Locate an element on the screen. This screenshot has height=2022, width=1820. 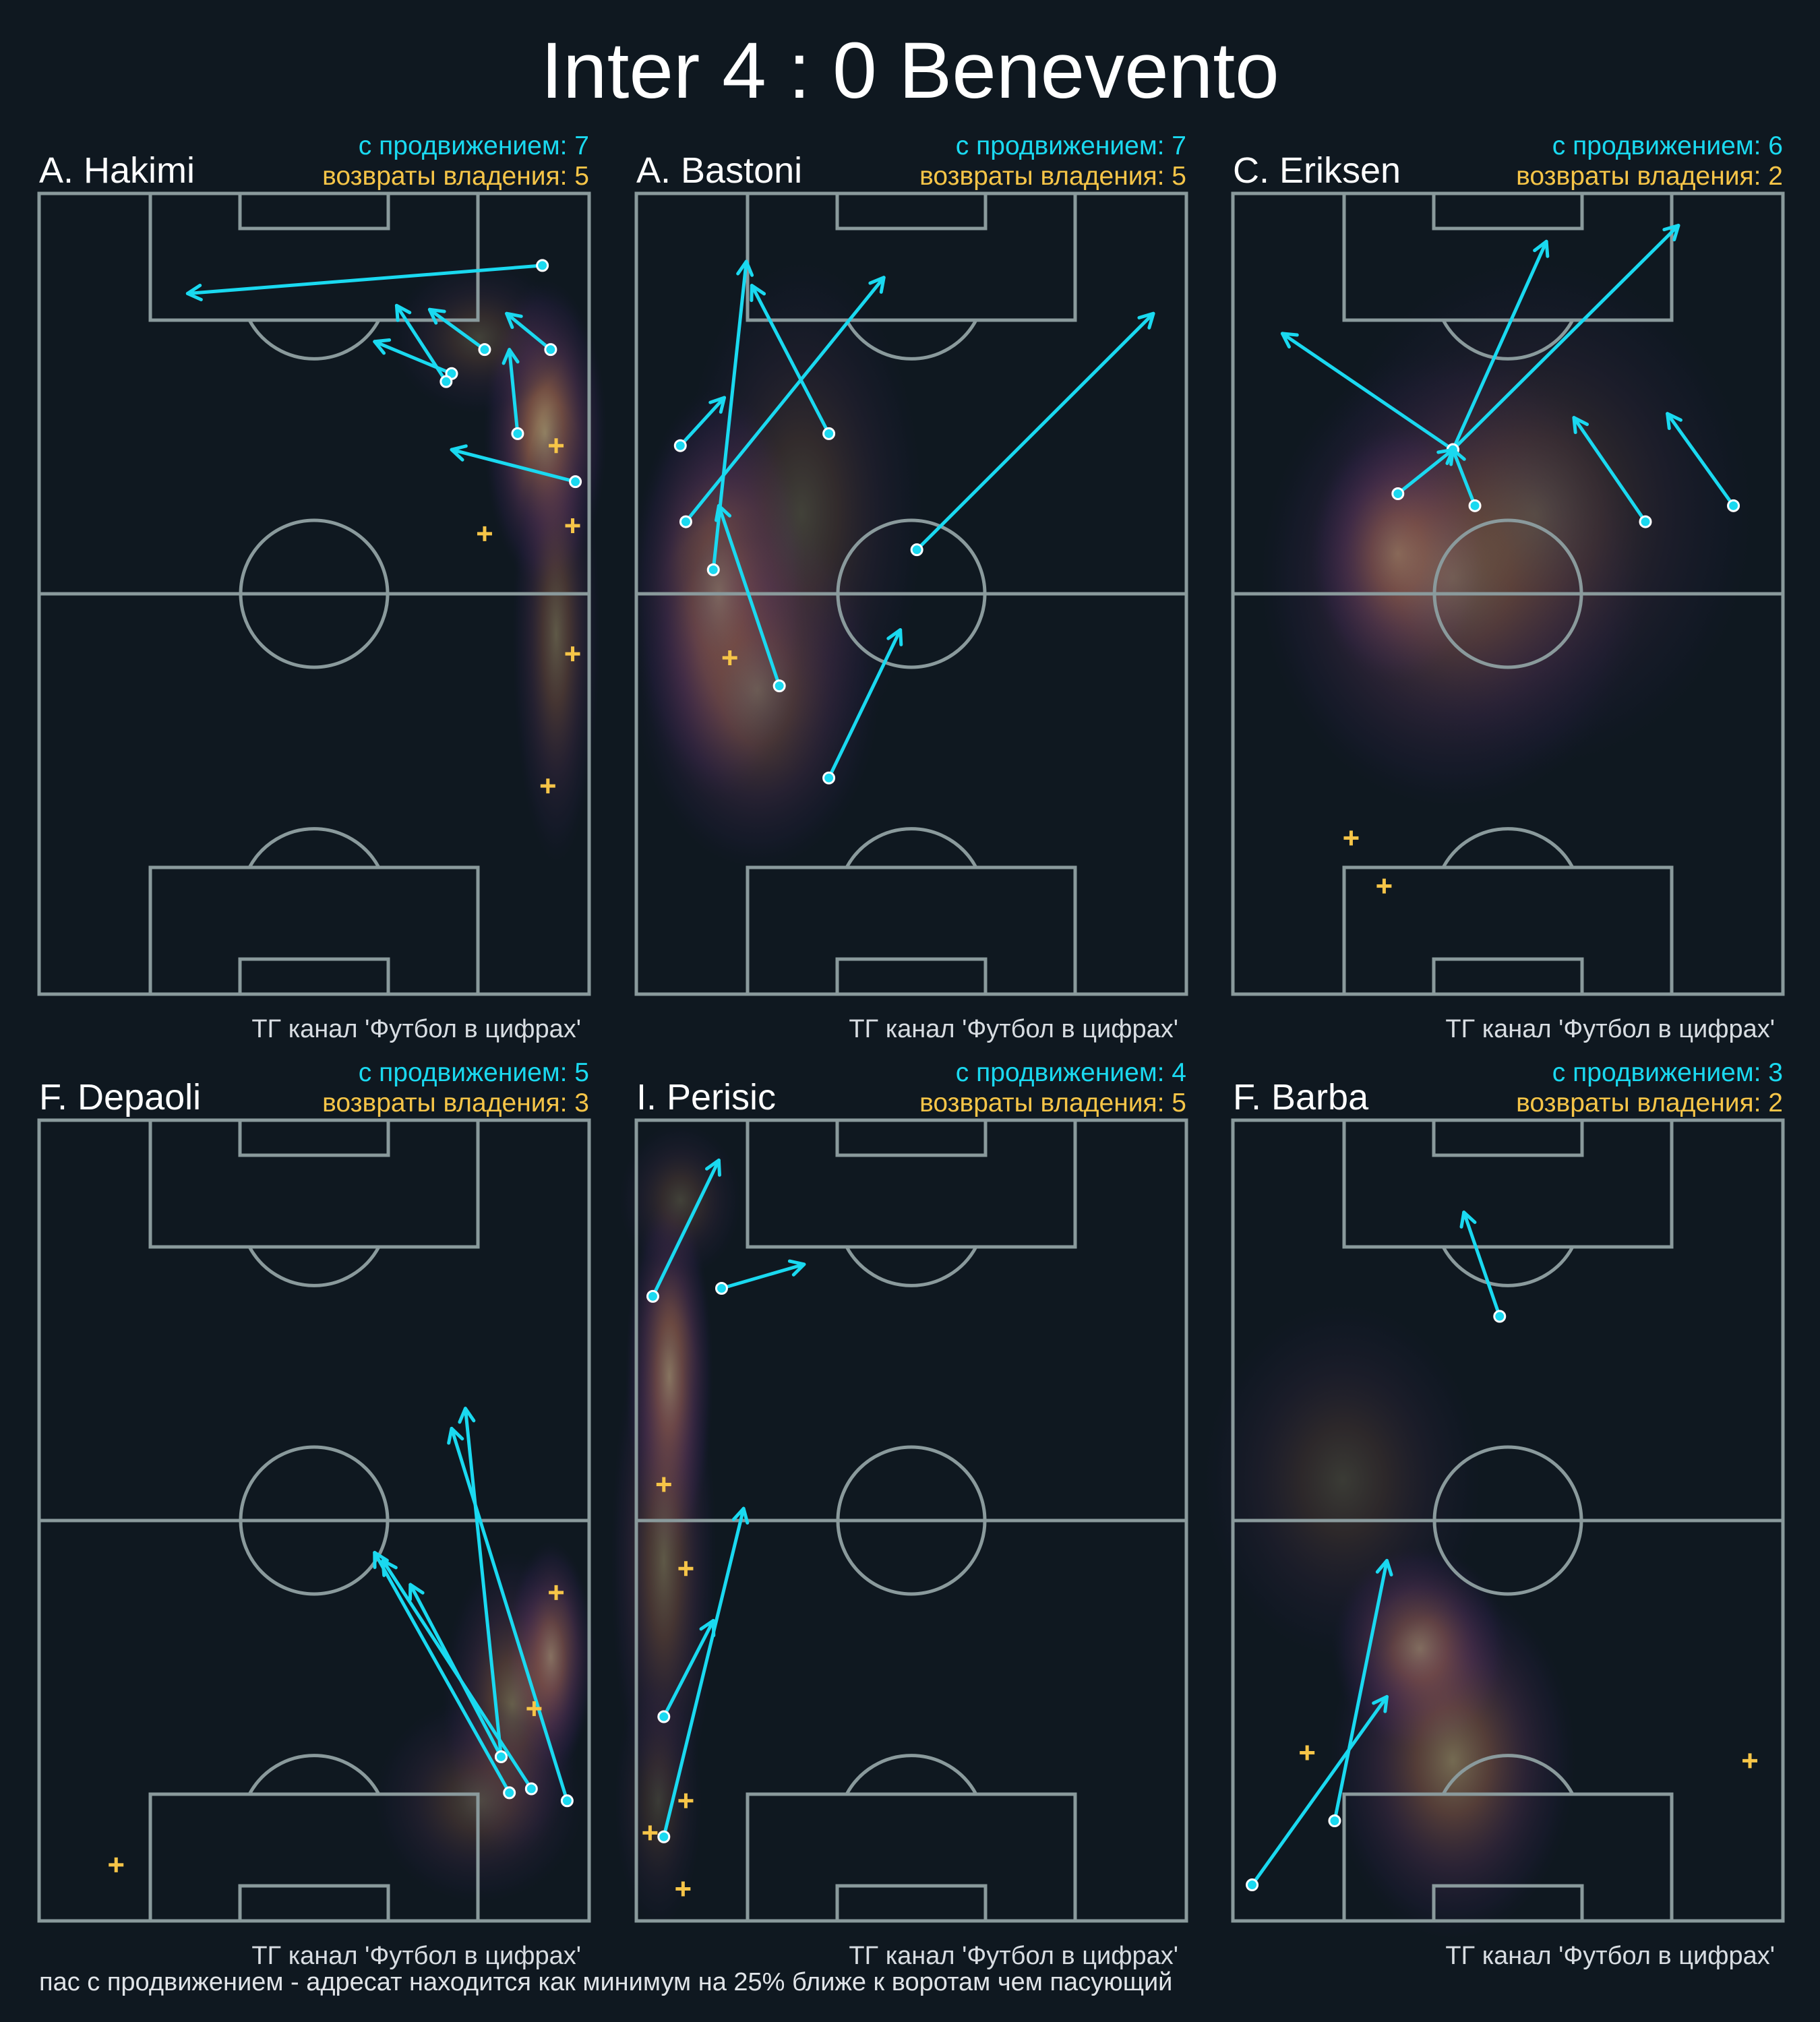
progressive-count: с продвижением: 6 is located at coordinates (1667, 145).